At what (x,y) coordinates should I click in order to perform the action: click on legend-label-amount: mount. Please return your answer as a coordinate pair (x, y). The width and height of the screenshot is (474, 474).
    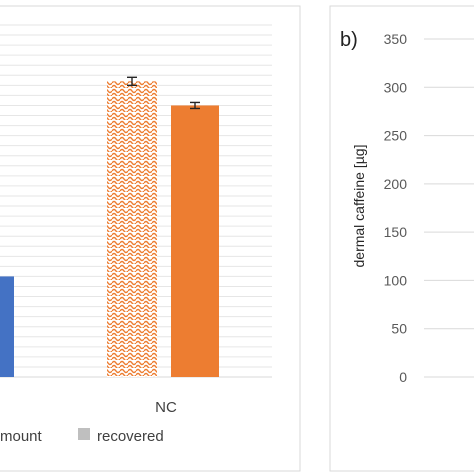
    Looking at the image, I should click on (21, 436).